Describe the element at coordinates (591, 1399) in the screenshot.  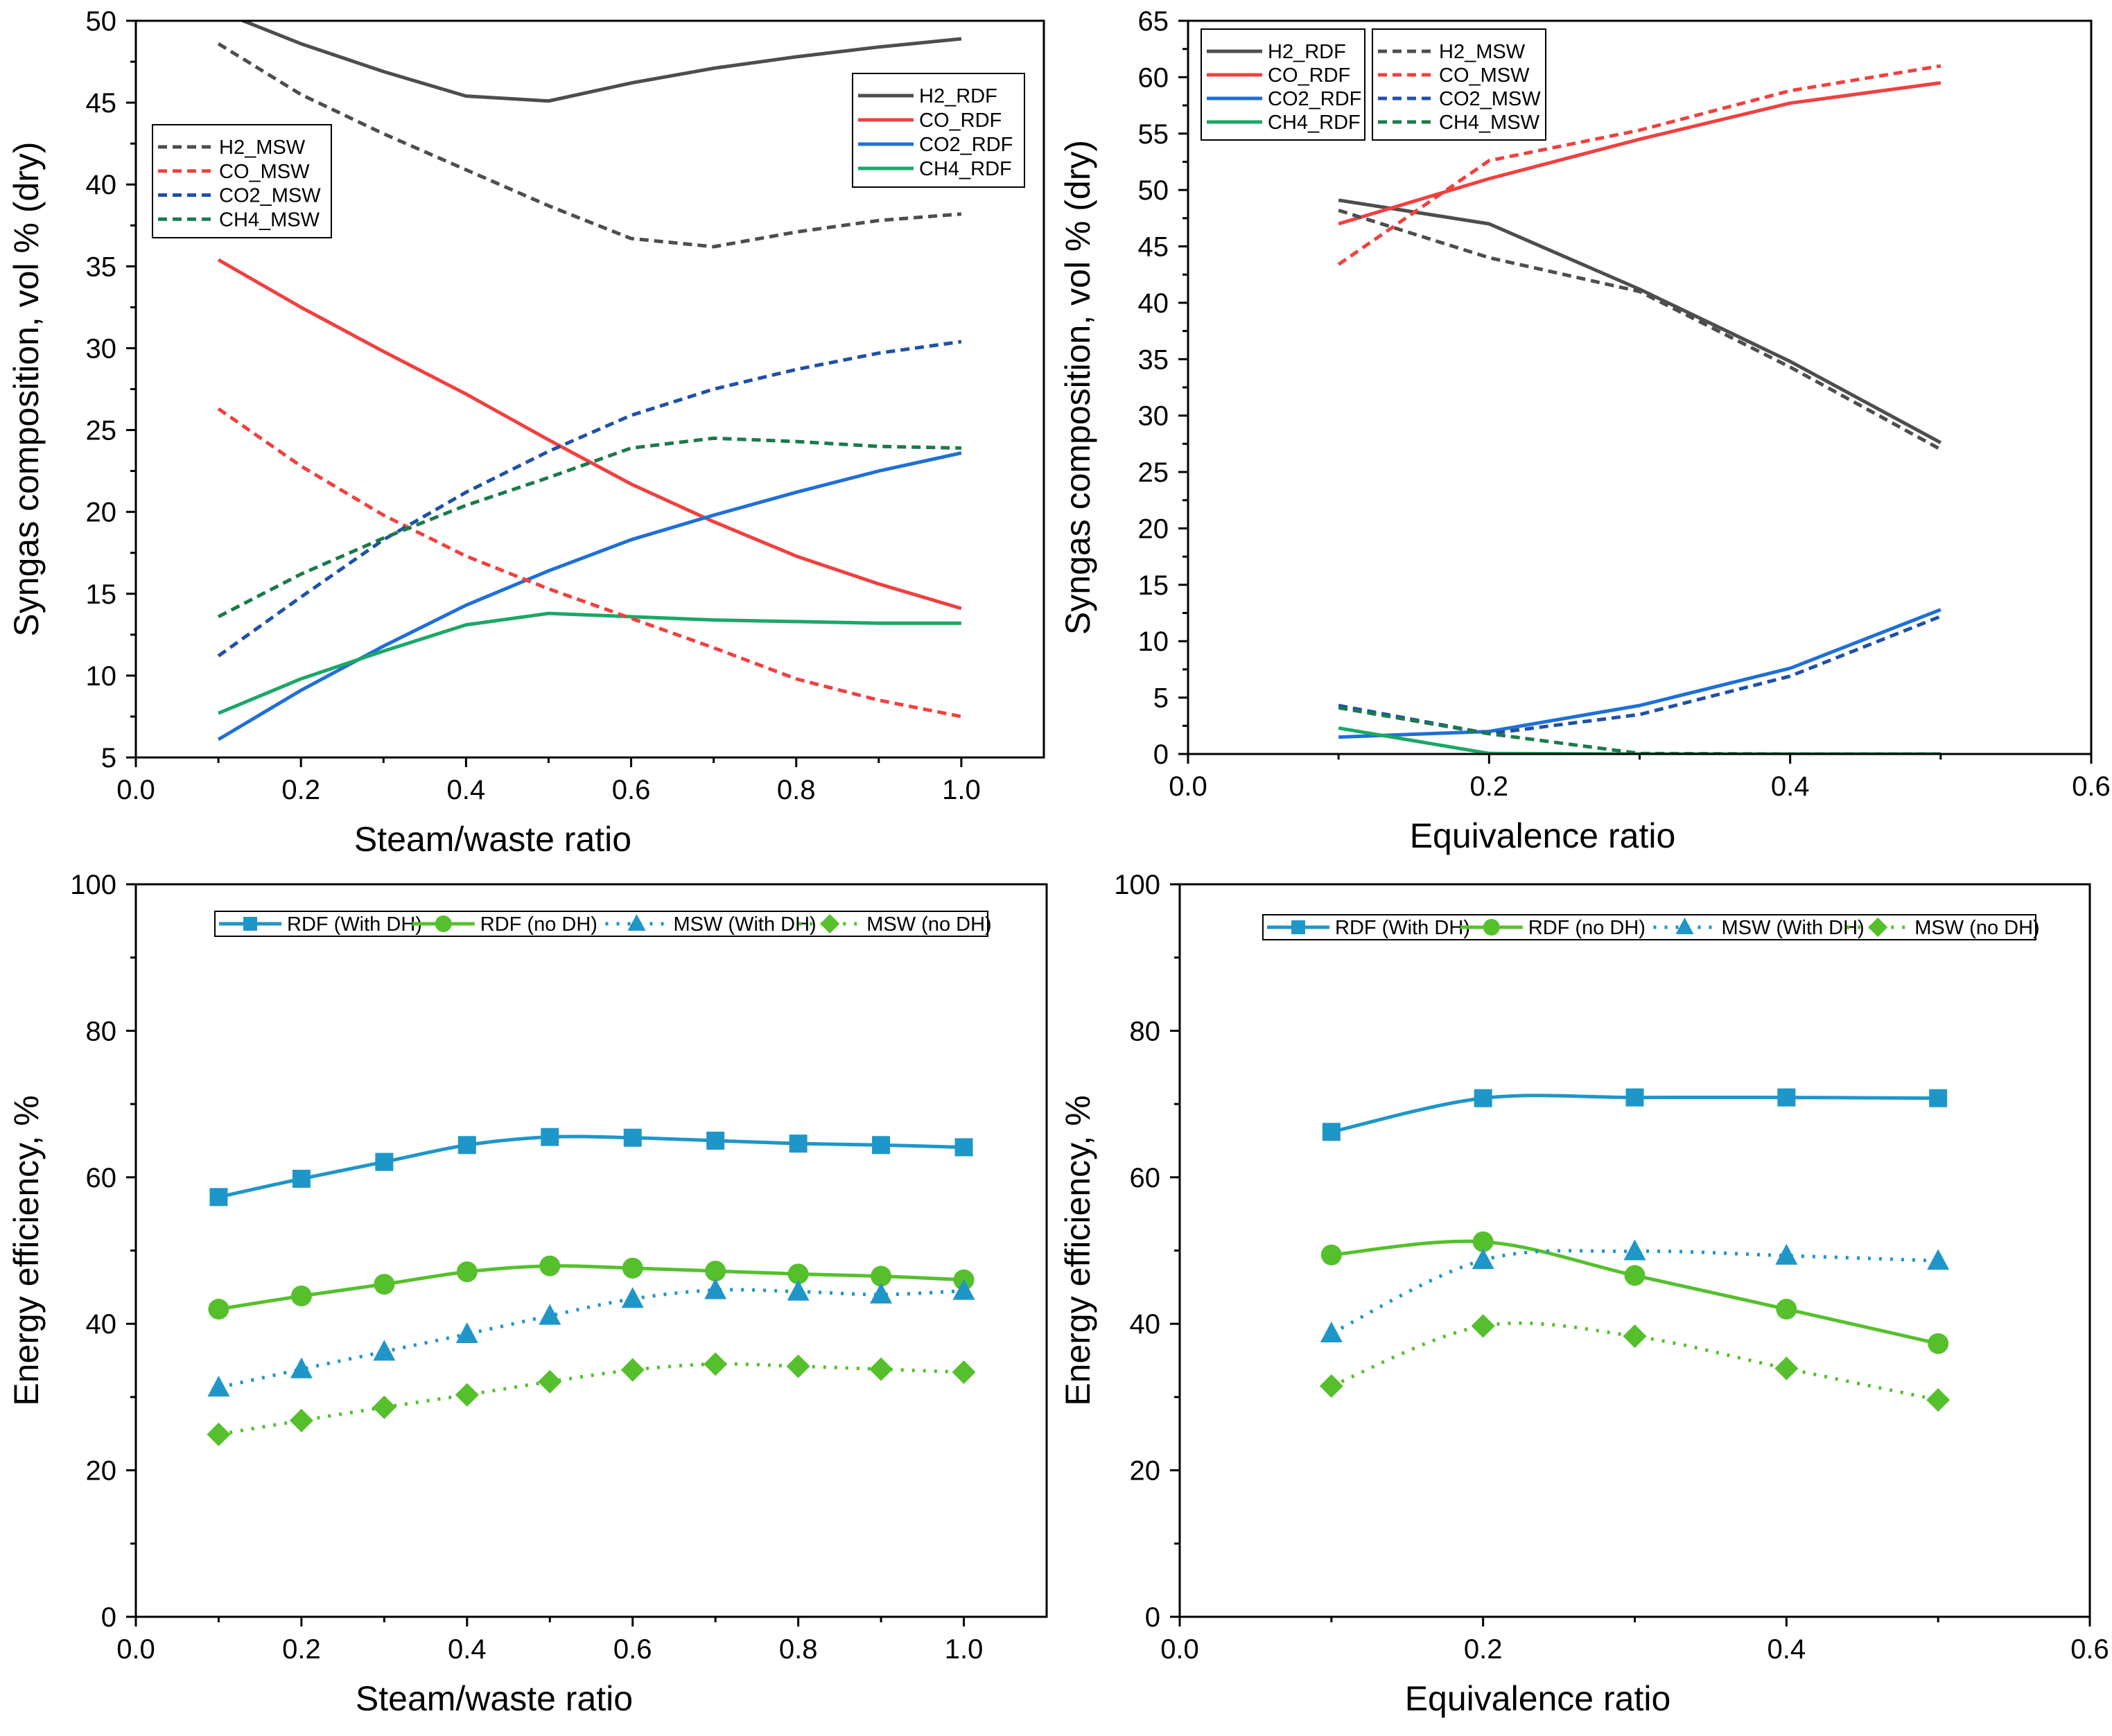
I see `series-line-msw-no-dh-` at that location.